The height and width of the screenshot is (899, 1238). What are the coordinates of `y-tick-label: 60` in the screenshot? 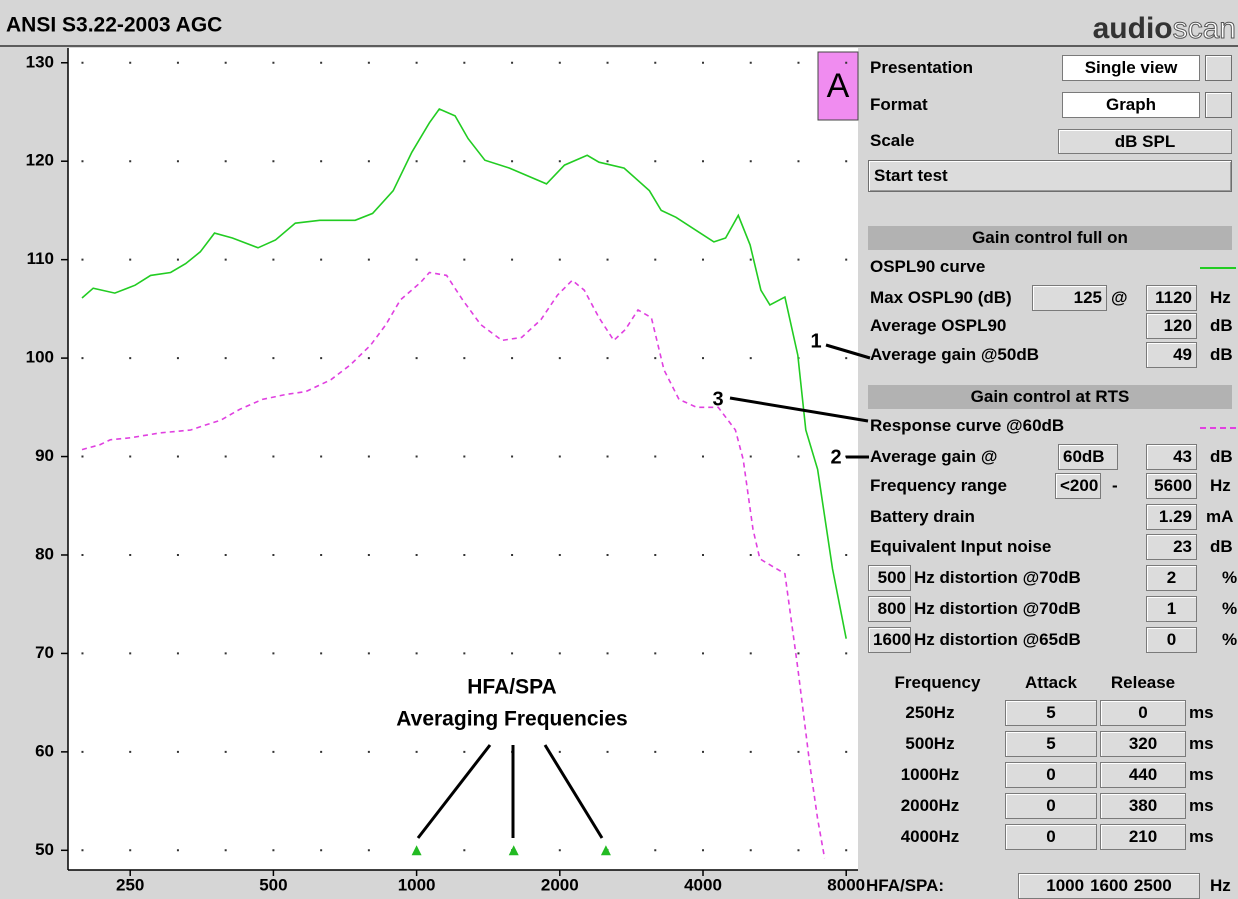 It's located at (44, 750).